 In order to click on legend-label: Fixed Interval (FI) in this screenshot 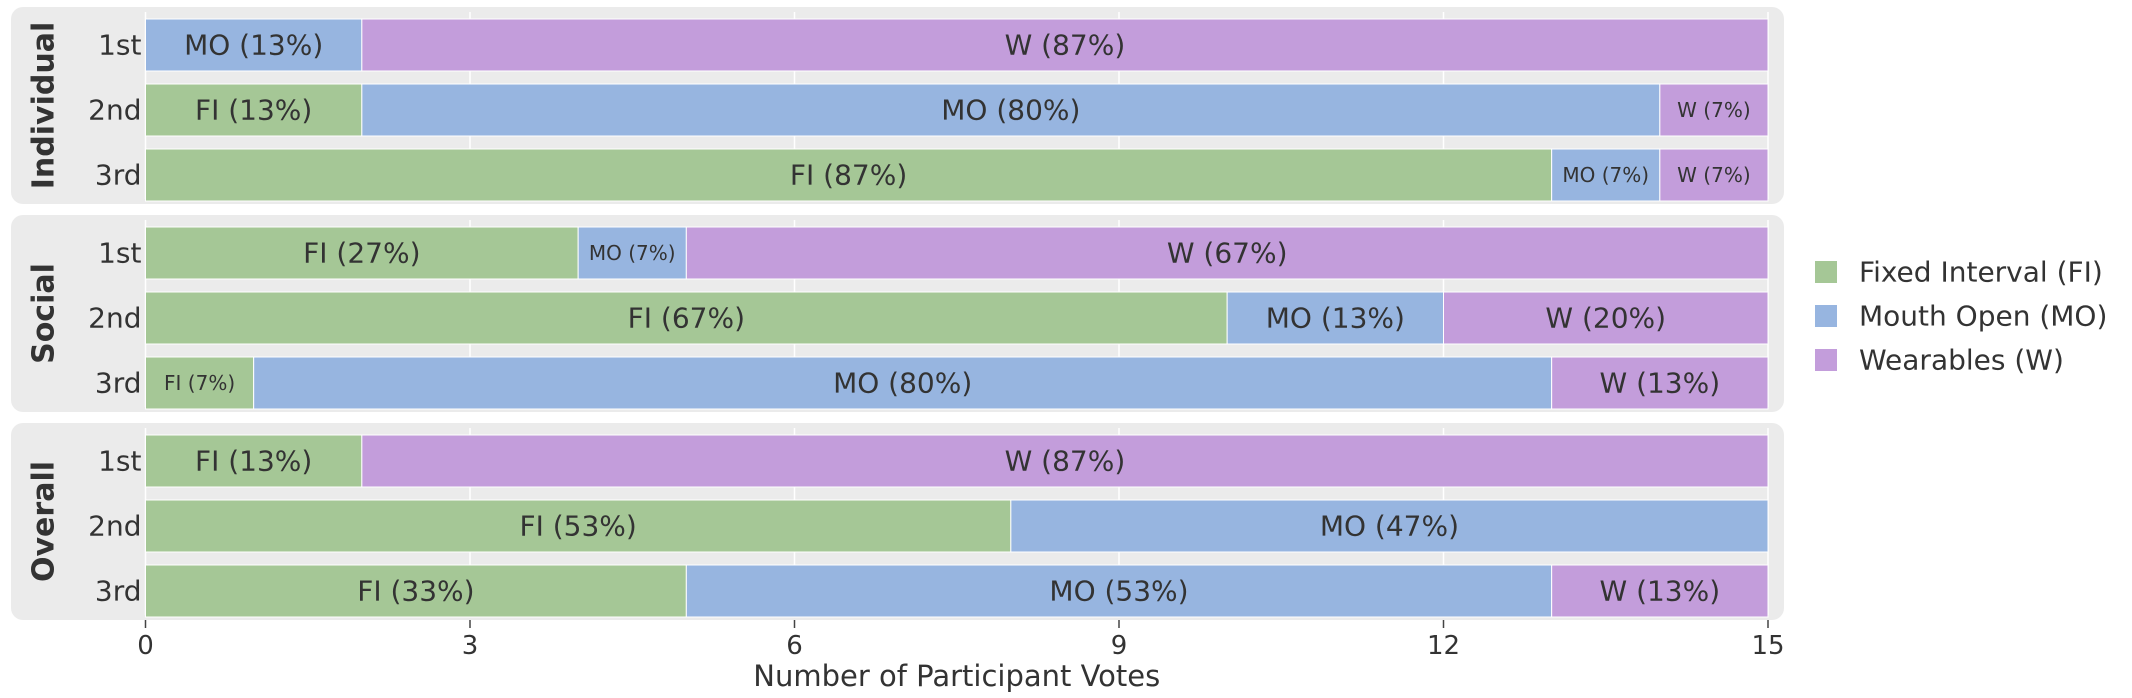, I will do `click(1981, 272)`.